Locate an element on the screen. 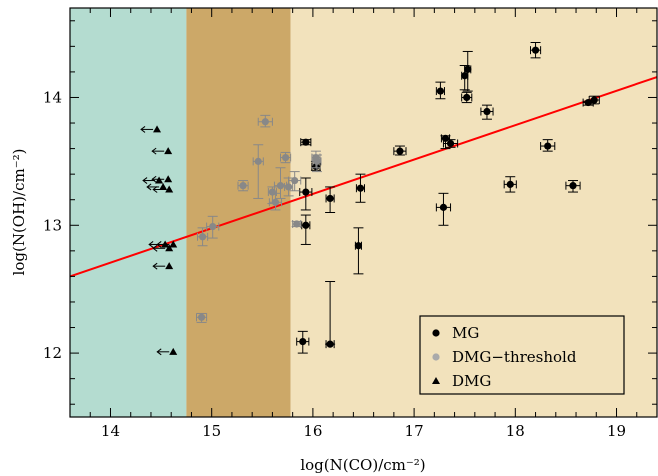 The image size is (658, 476). x-tick-label: 19 is located at coordinates (616, 431).